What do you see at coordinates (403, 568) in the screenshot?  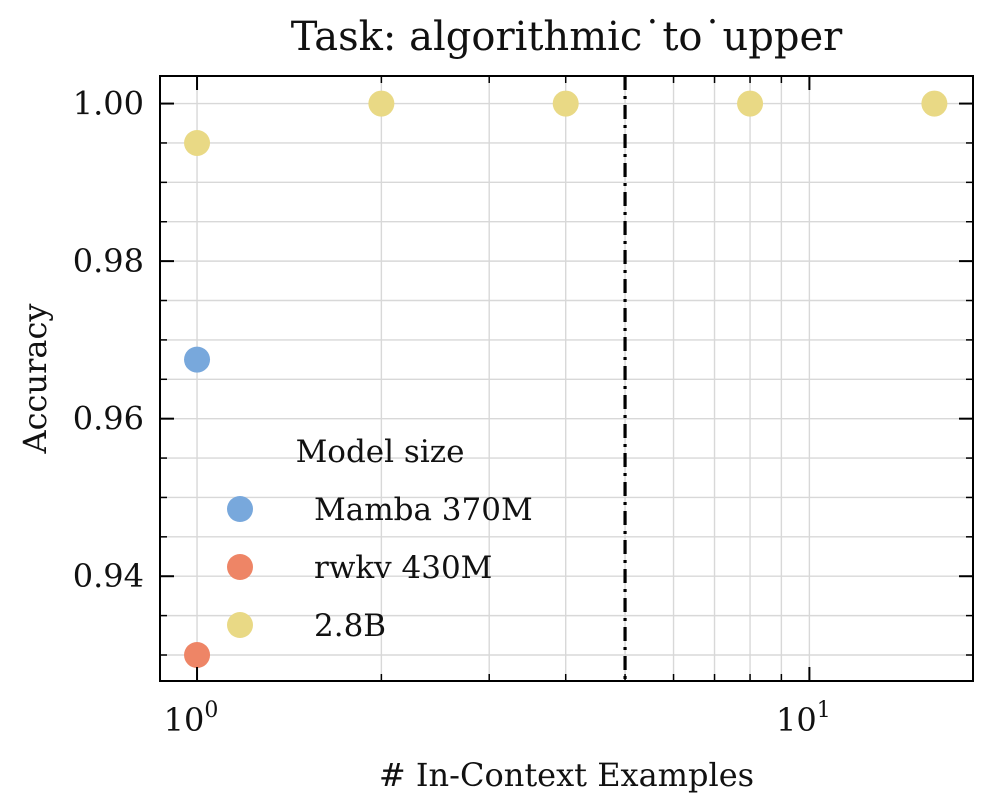 I see `legend-label: rwkv 430M` at bounding box center [403, 568].